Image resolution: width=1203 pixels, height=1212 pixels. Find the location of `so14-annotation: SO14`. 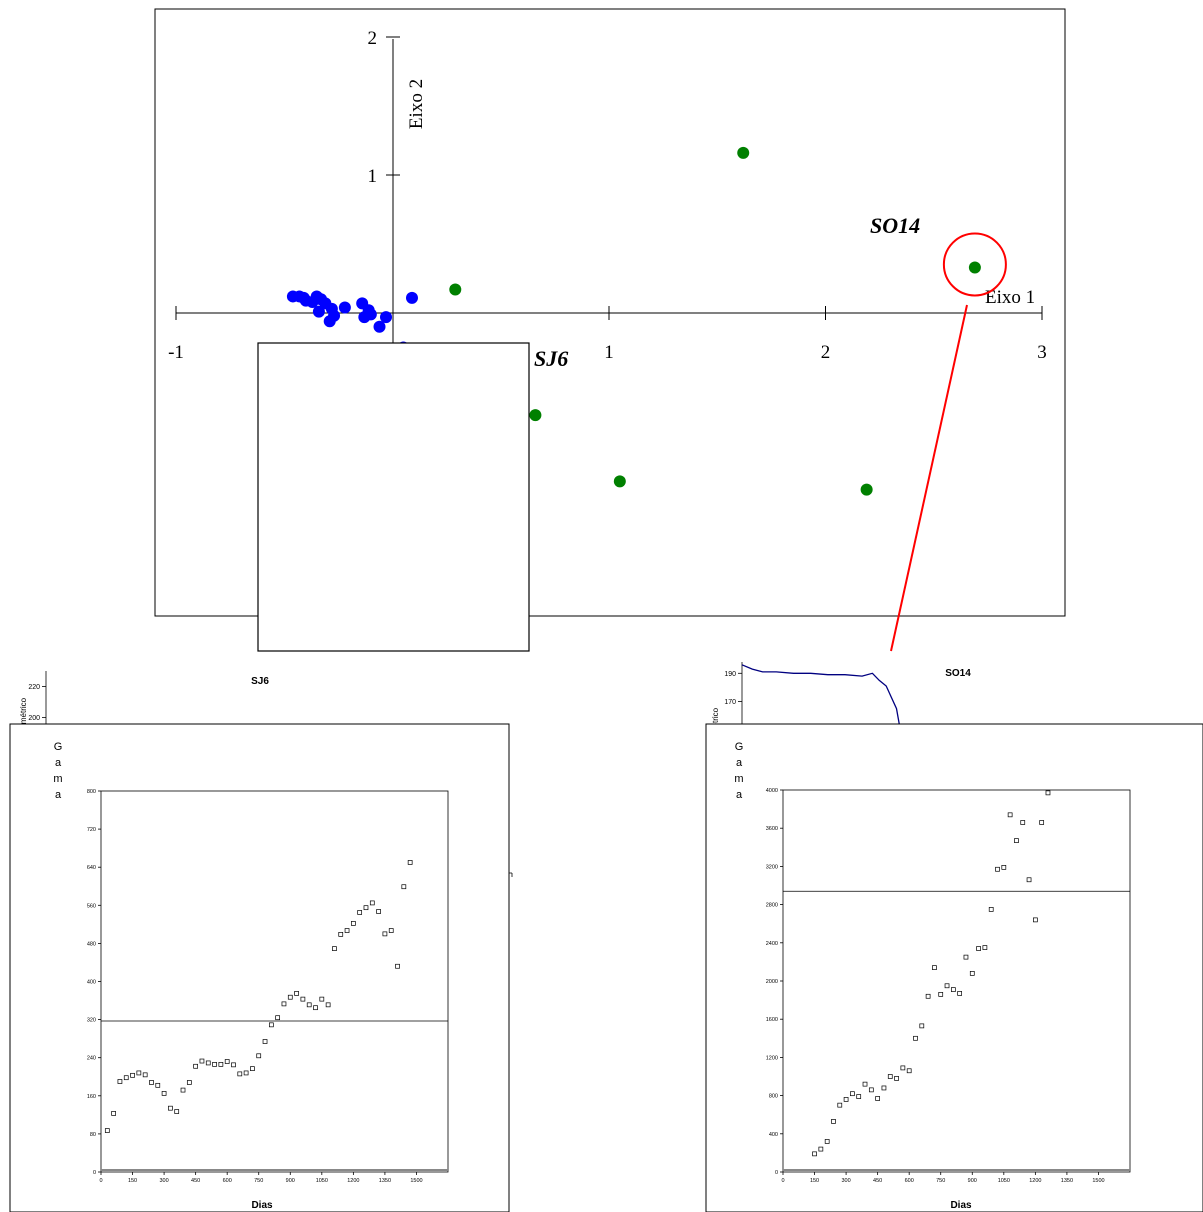

so14-annotation: SO14 is located at coordinates (895, 225).